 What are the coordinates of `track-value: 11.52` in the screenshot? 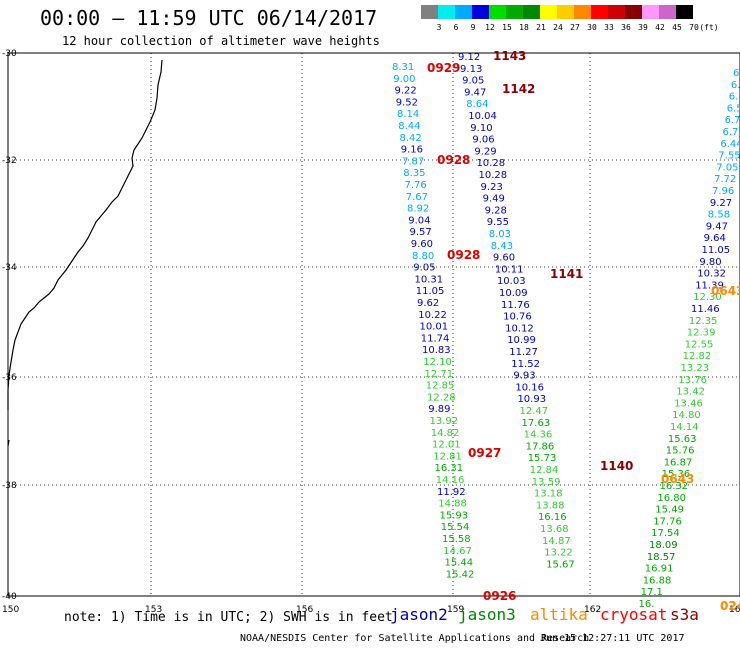 It's located at (525, 364).